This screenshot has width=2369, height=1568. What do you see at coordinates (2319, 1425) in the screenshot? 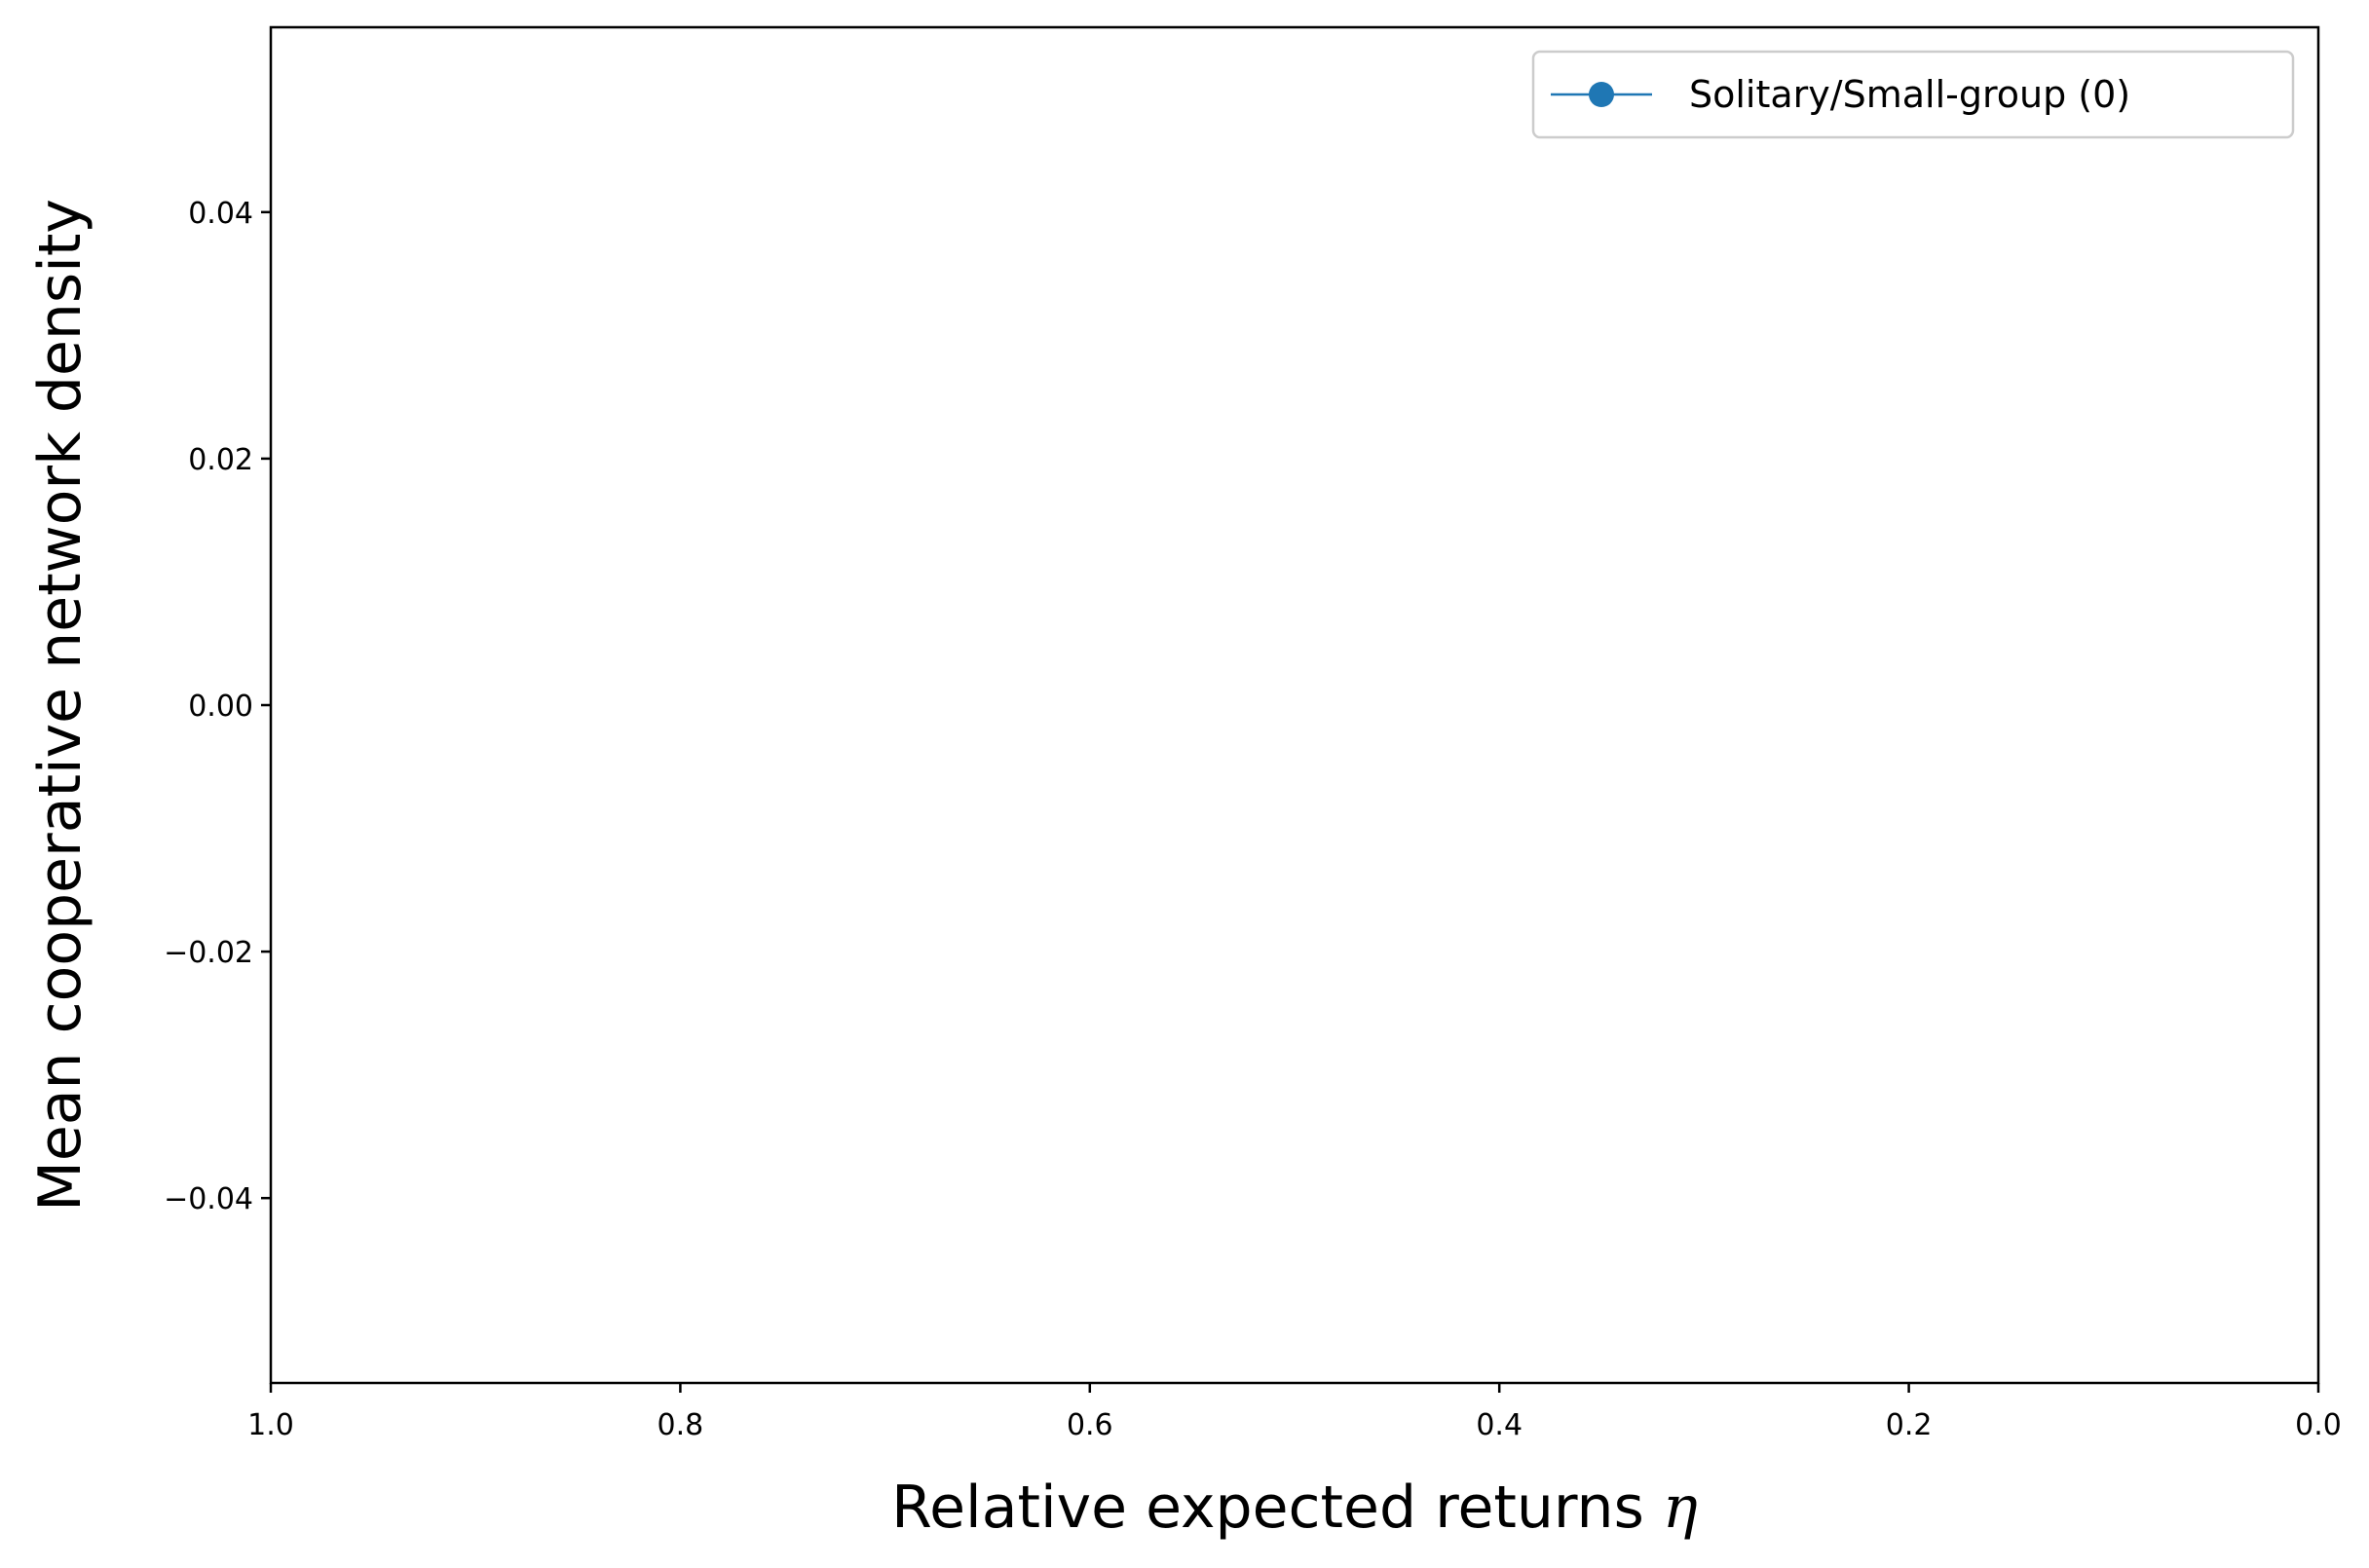
I see `x-tick-label: 0.0` at bounding box center [2319, 1425].